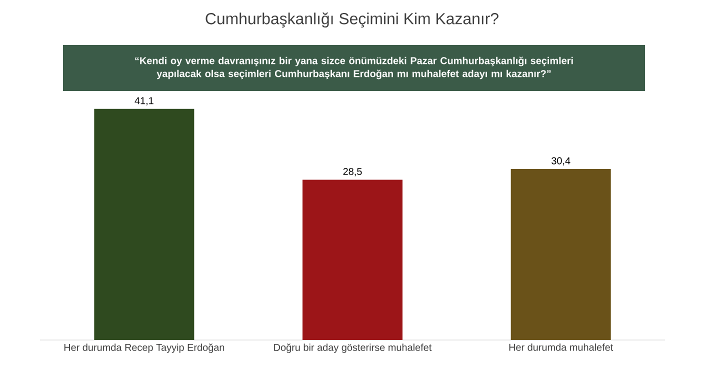 The image size is (704, 390). I want to click on chart-subtitle: “Kendi oy verme davranışınız bir yana sizce önümüzdeki Pazar Cumhurbaşkanlığı seçimleri yapılacak olsa seçimleri Cumhurbaşkanı Erdoğan mı muhalefet adayı mı kazanır?”, so click(354, 68).